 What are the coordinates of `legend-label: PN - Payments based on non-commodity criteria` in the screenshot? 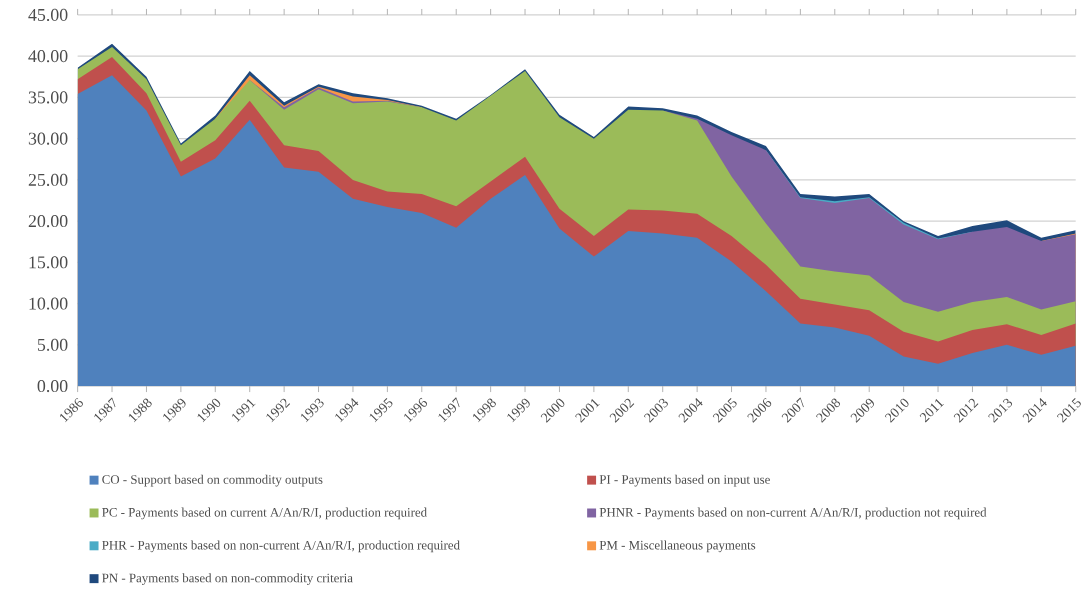 It's located at (227, 579).